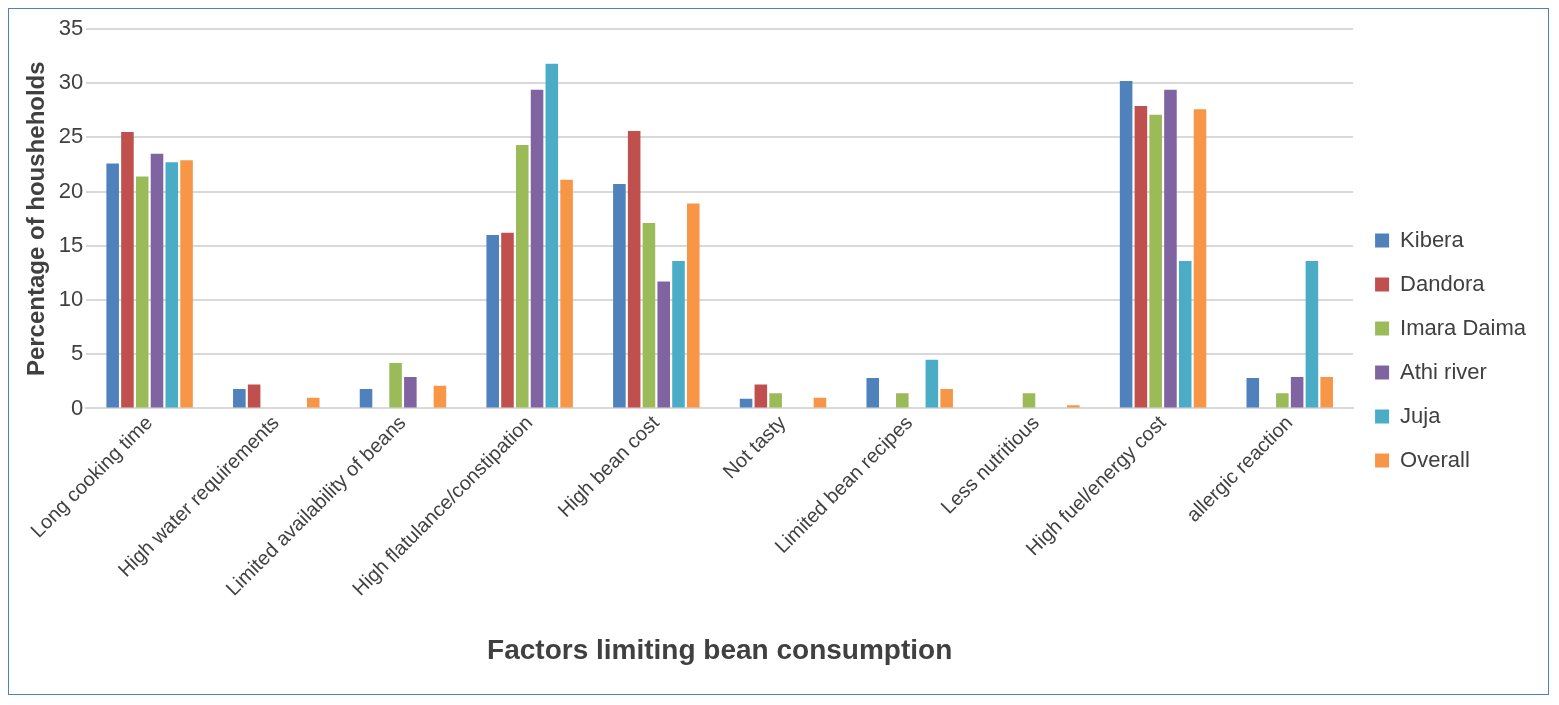 Image resolution: width=1559 pixels, height=705 pixels. What do you see at coordinates (1443, 371) in the screenshot?
I see `legend-label: Athi river` at bounding box center [1443, 371].